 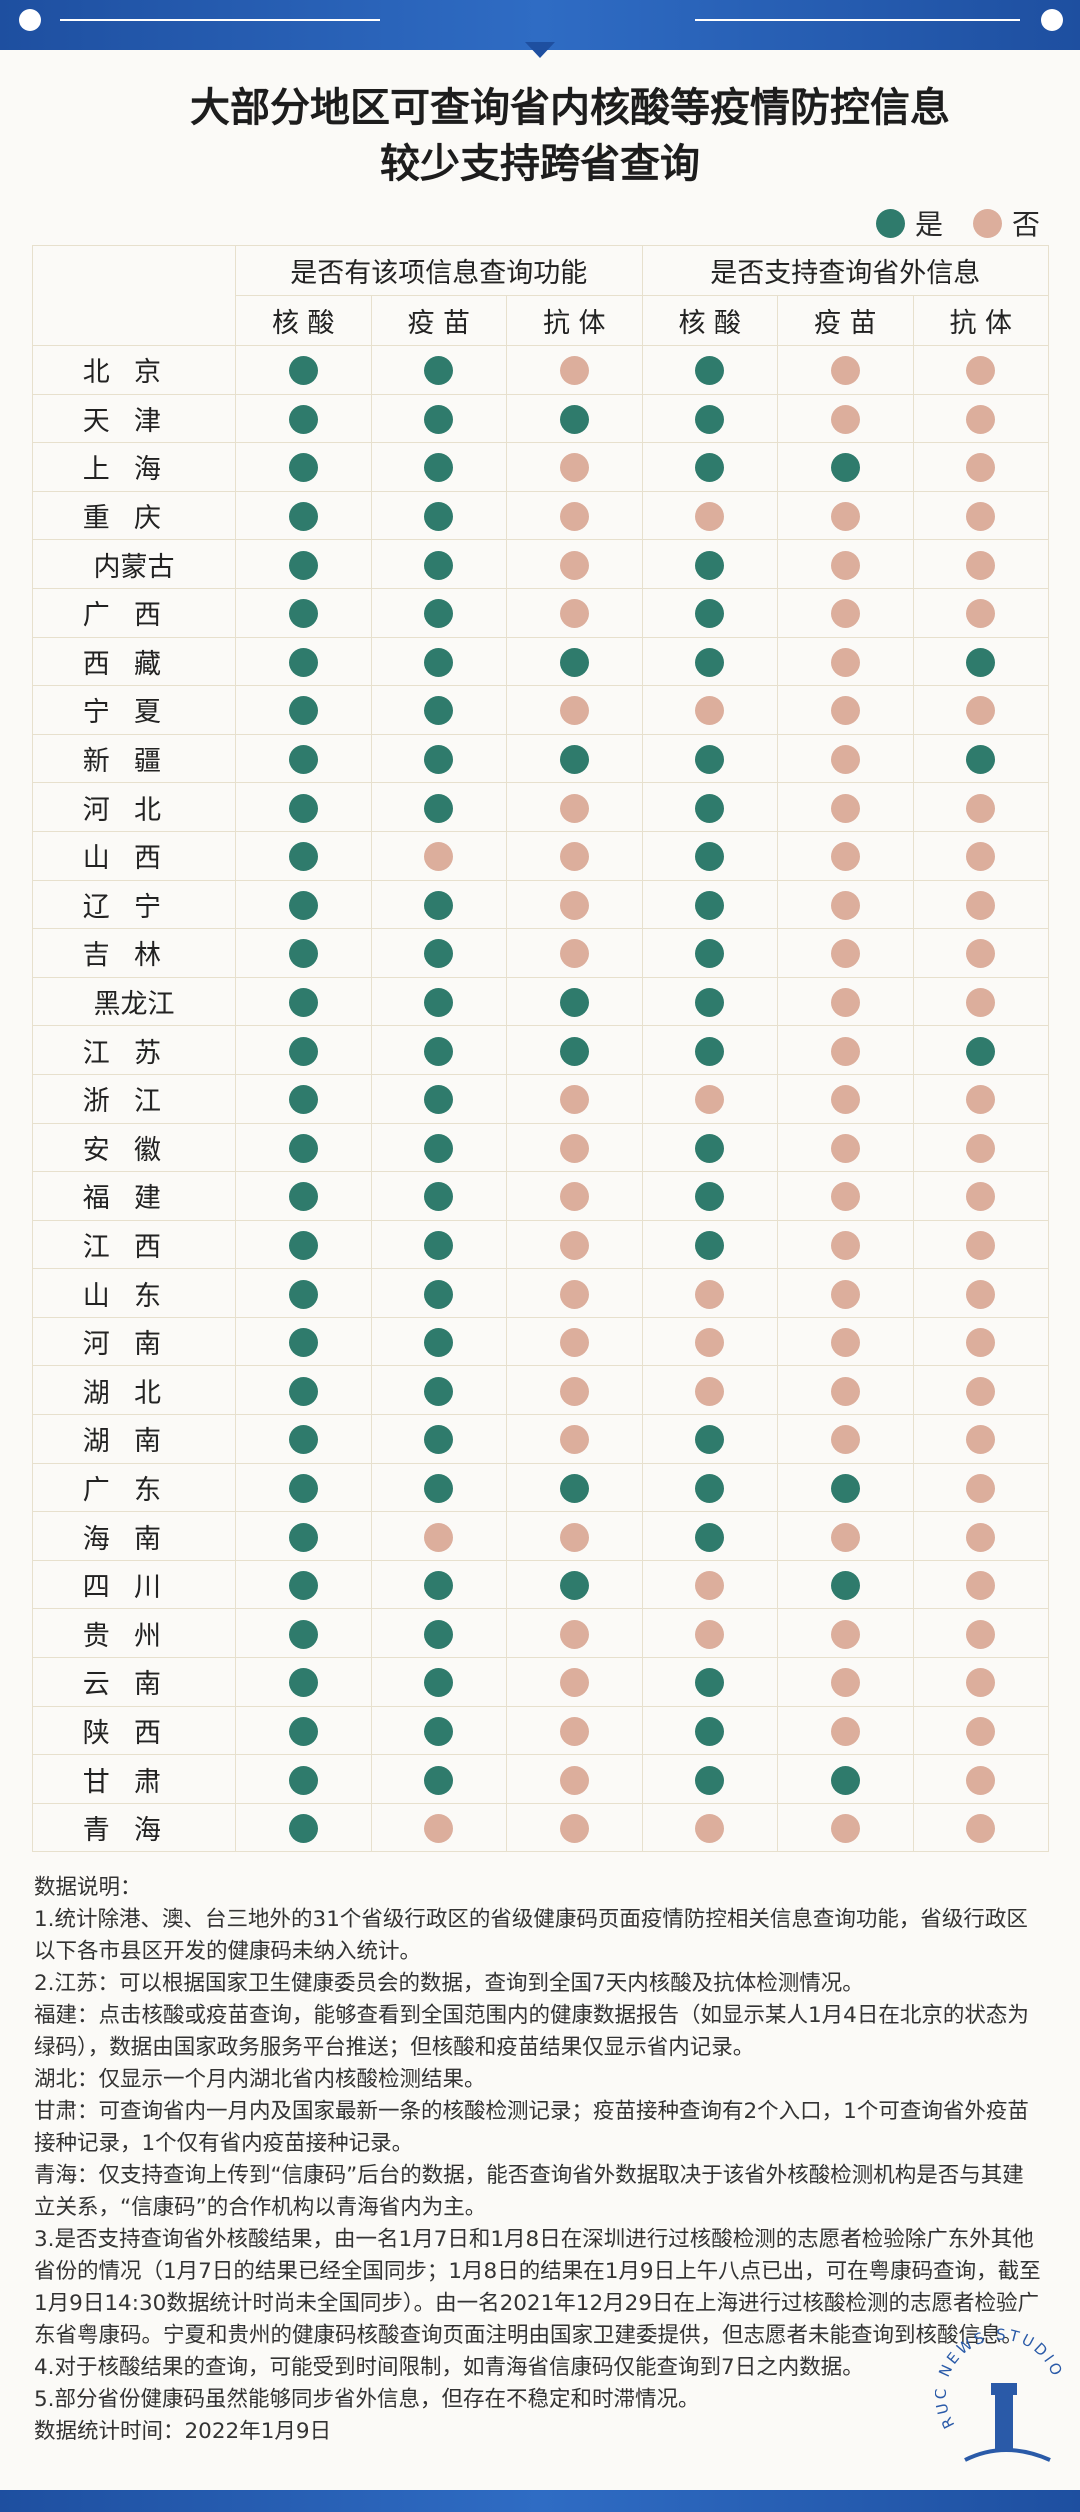 I want to click on province: 云南, so click(x=134, y=1682).